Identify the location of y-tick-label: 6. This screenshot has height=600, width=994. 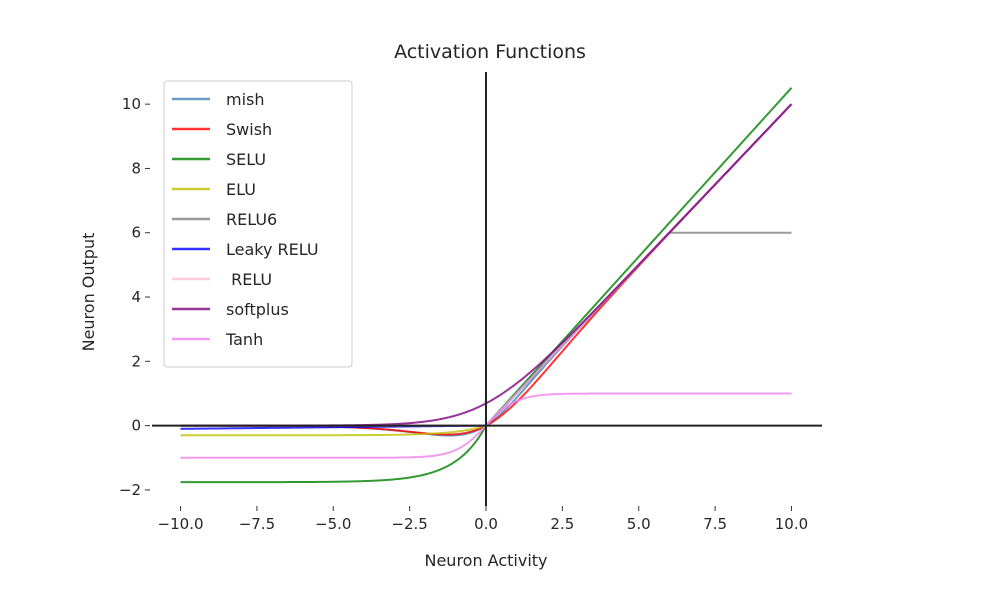
(136, 233).